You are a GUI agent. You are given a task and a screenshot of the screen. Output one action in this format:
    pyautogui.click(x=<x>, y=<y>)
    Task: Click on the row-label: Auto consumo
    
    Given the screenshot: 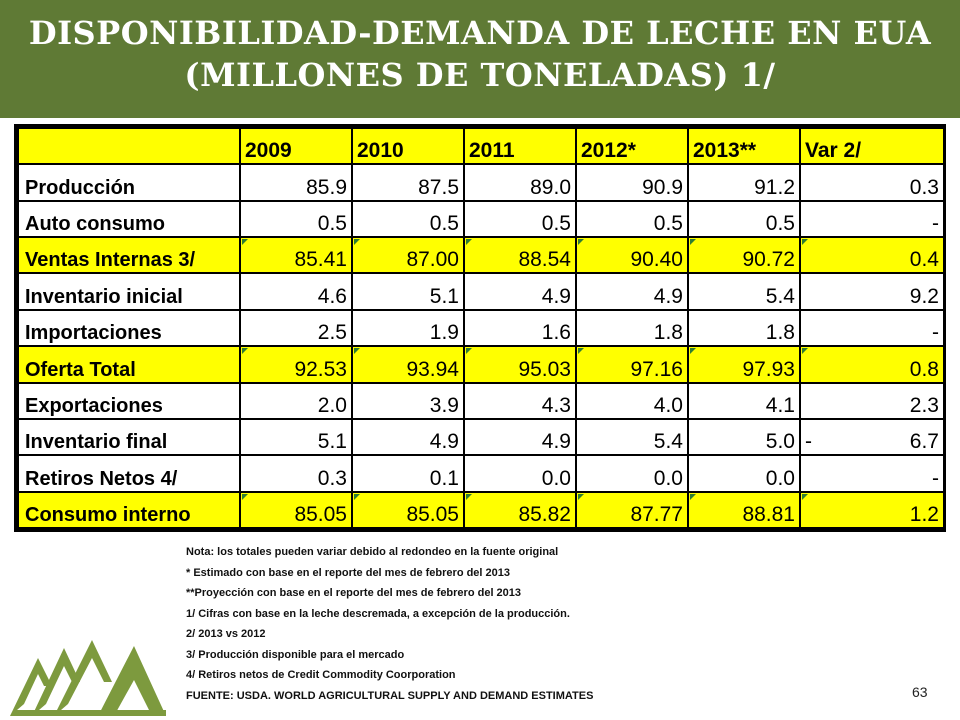 What is the action you would take?
    pyautogui.click(x=129, y=219)
    